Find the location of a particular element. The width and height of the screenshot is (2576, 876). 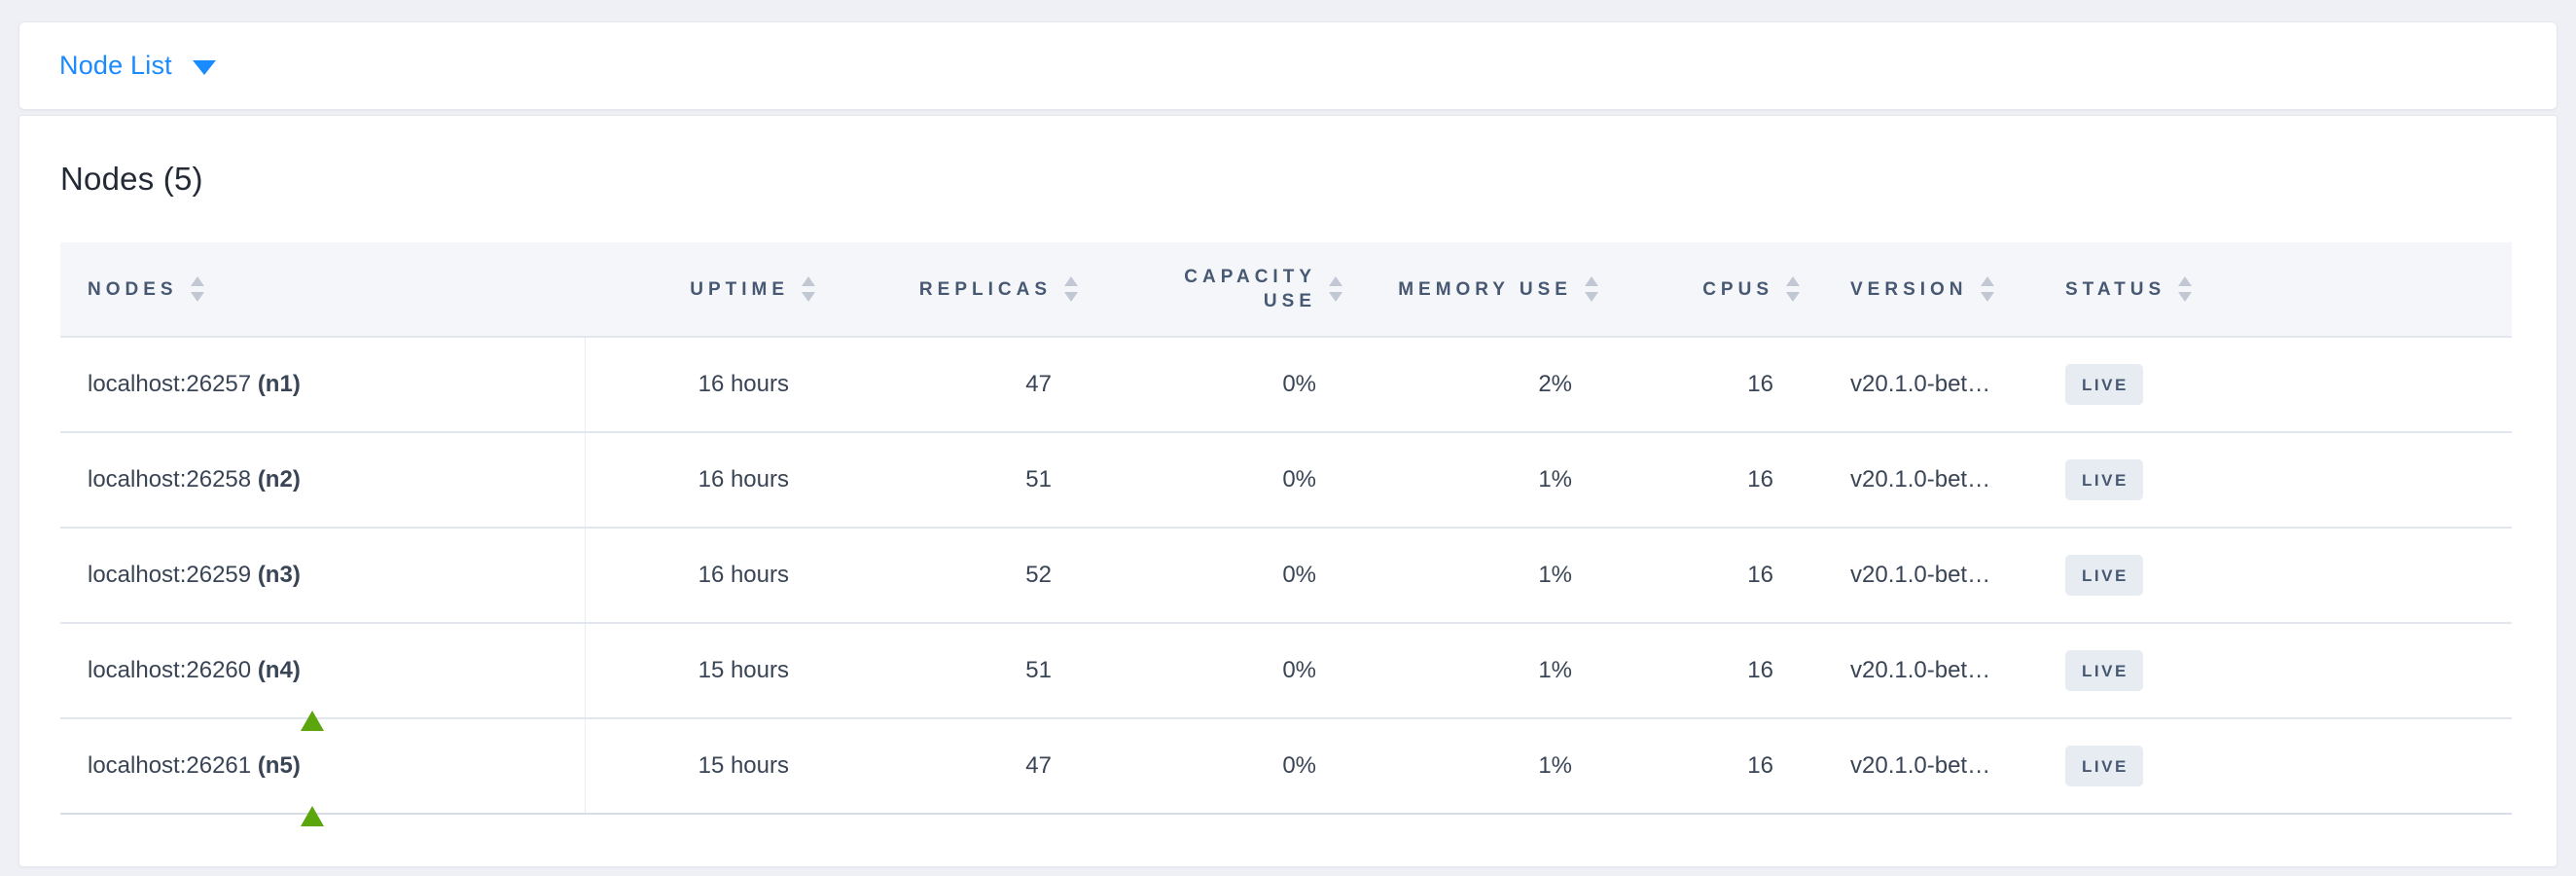

column-header-cpus: CPUS is located at coordinates (1705, 290).